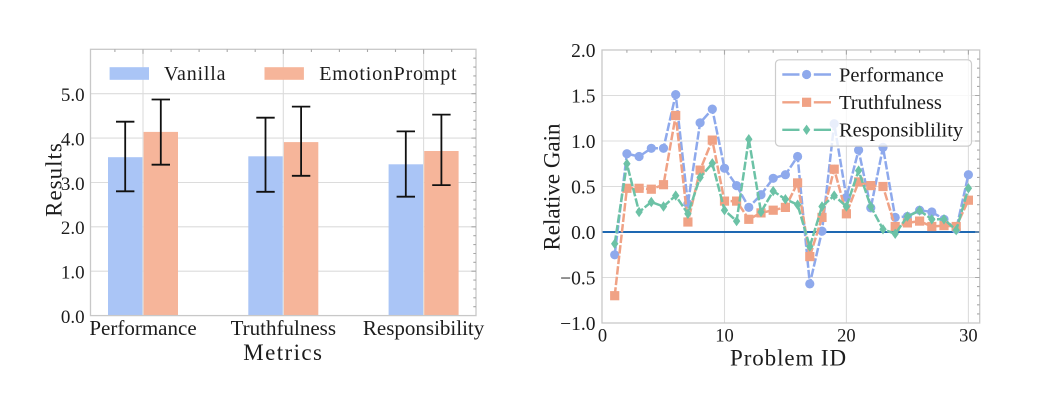  What do you see at coordinates (901, 131) in the screenshot?
I see `svg-text: Responsiblility` at bounding box center [901, 131].